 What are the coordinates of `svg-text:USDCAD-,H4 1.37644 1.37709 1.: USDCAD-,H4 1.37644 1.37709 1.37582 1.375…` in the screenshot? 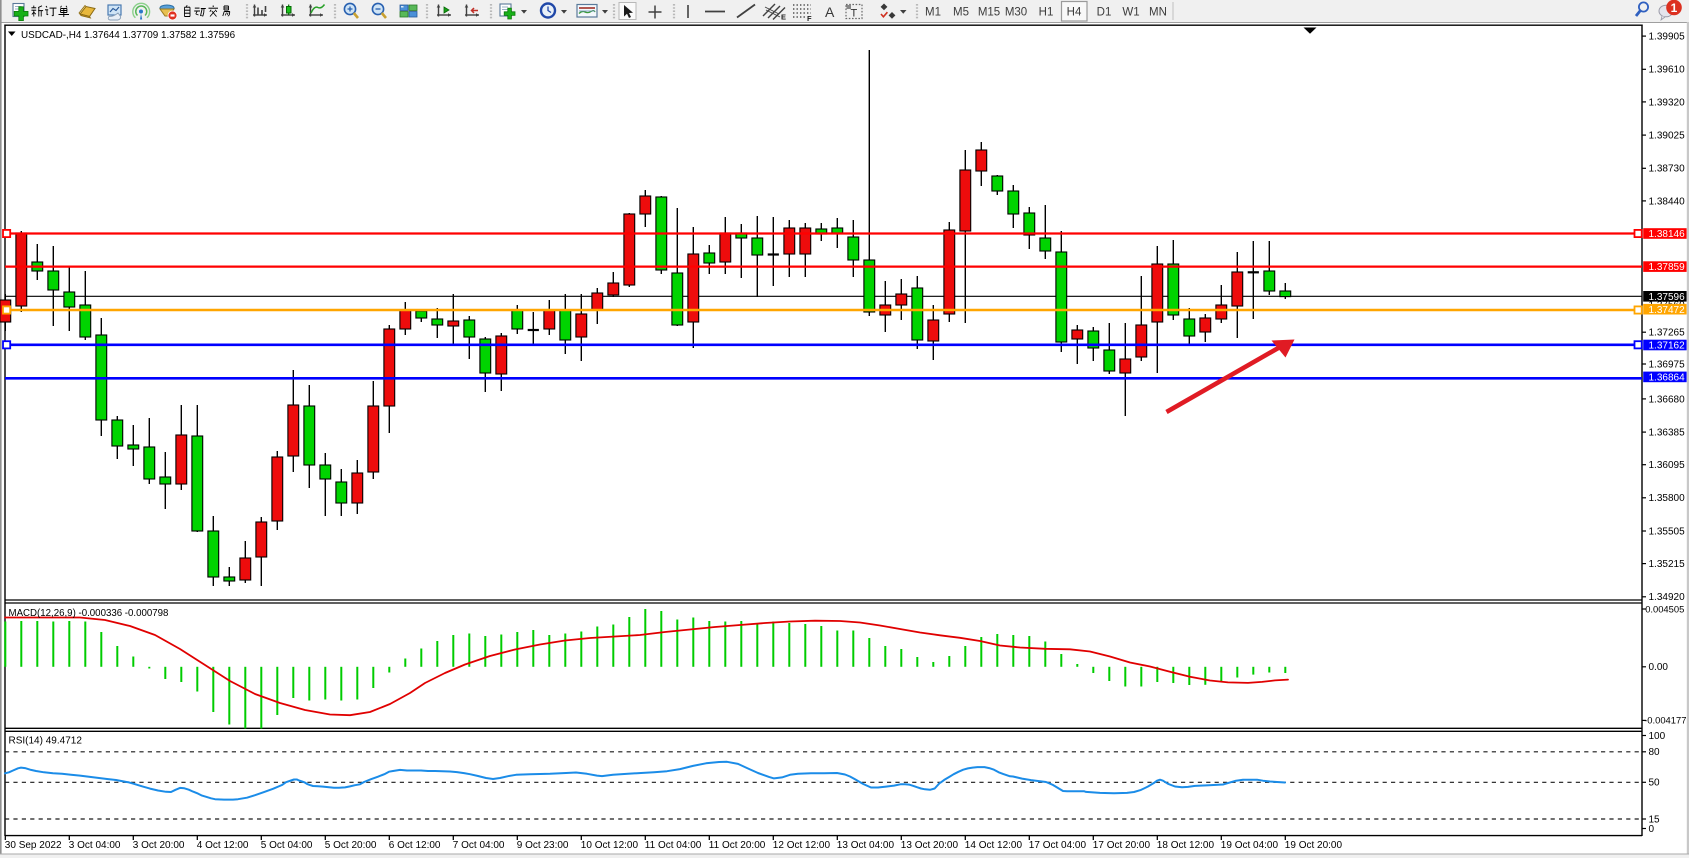 It's located at (128, 35).